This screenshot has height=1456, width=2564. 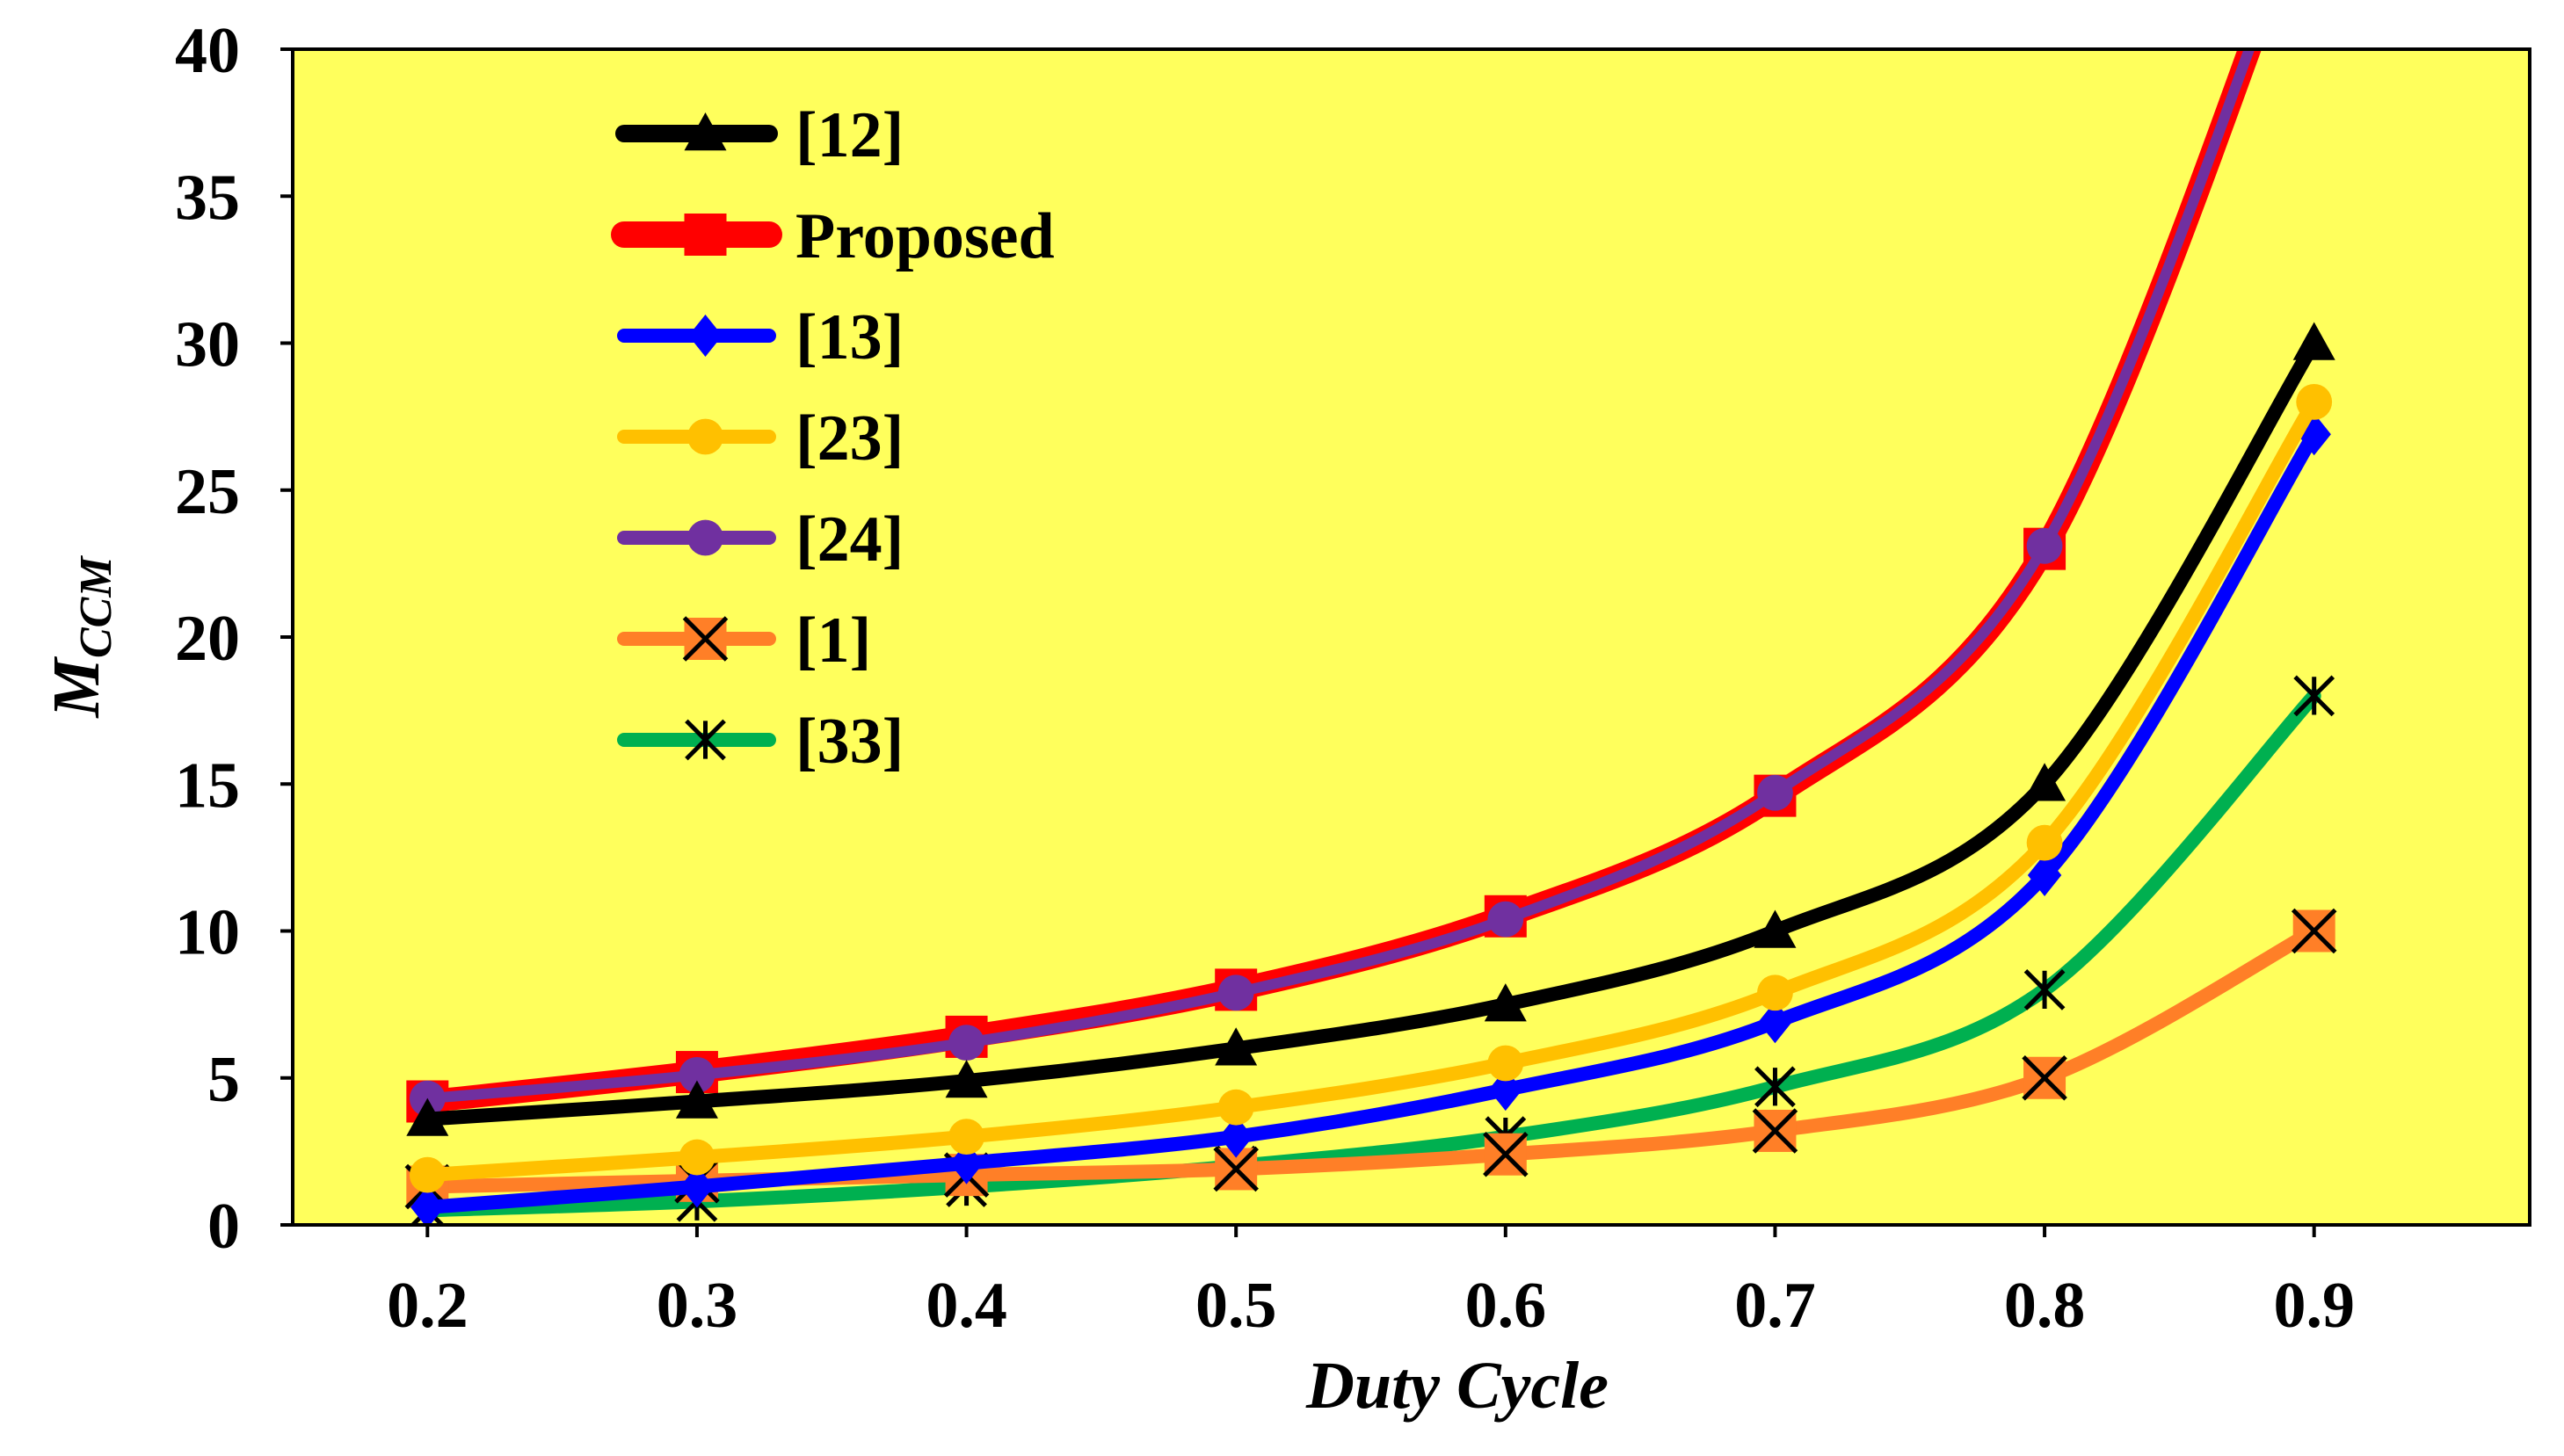 I want to click on y-tick-label: 20, so click(x=207, y=639).